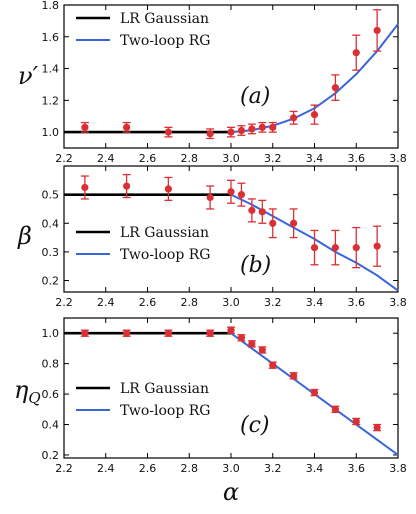 Image resolution: width=416 pixels, height=514 pixels. I want to click on panel-label: (c), so click(255, 425).